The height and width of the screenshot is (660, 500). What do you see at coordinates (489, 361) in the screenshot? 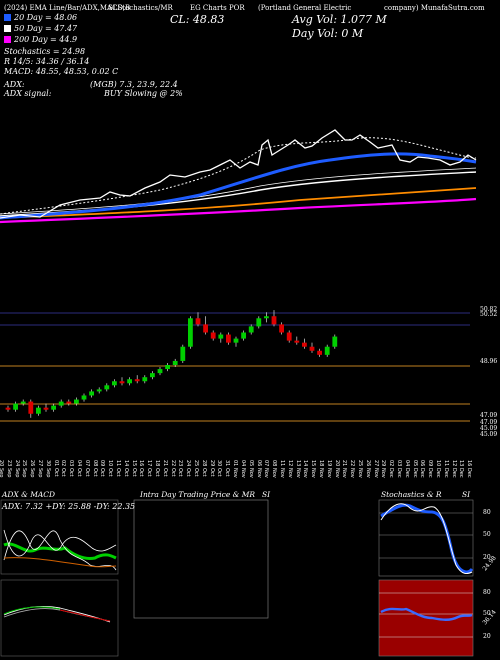
I see `price-label-48-96: 48.96` at bounding box center [489, 361].